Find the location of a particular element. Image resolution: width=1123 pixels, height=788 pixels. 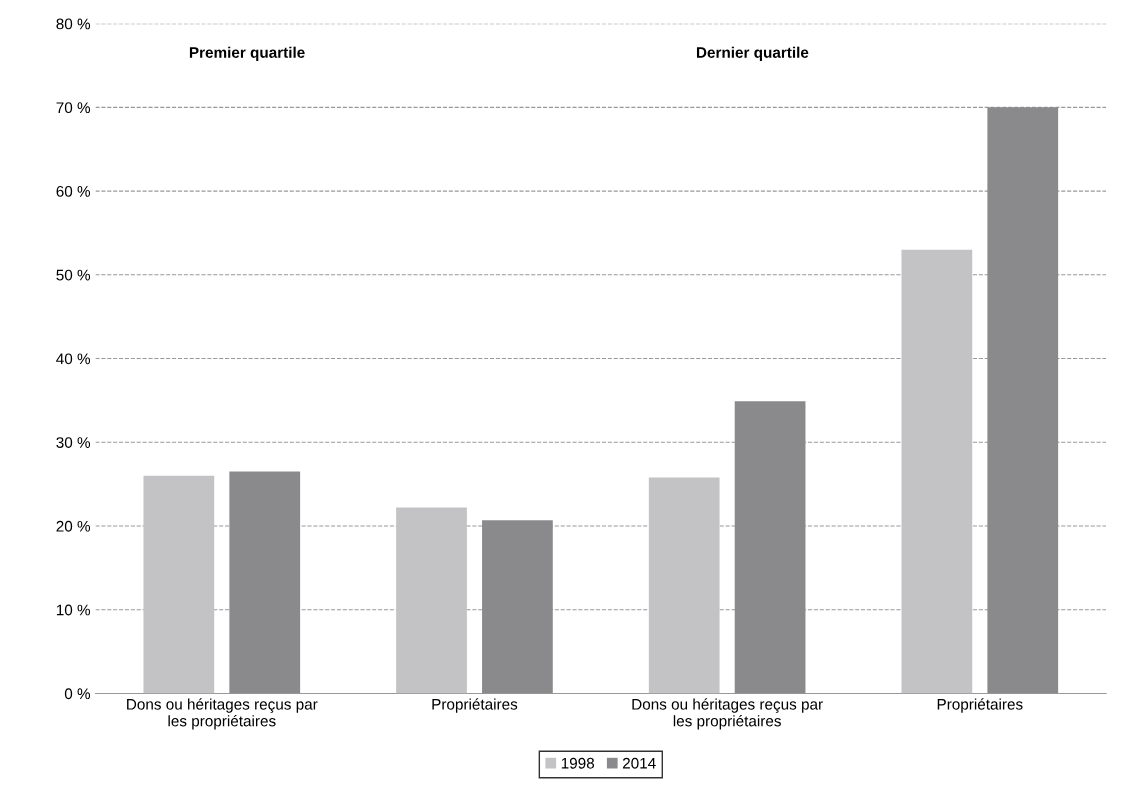

y-tick-label: 70 % is located at coordinates (73, 108).